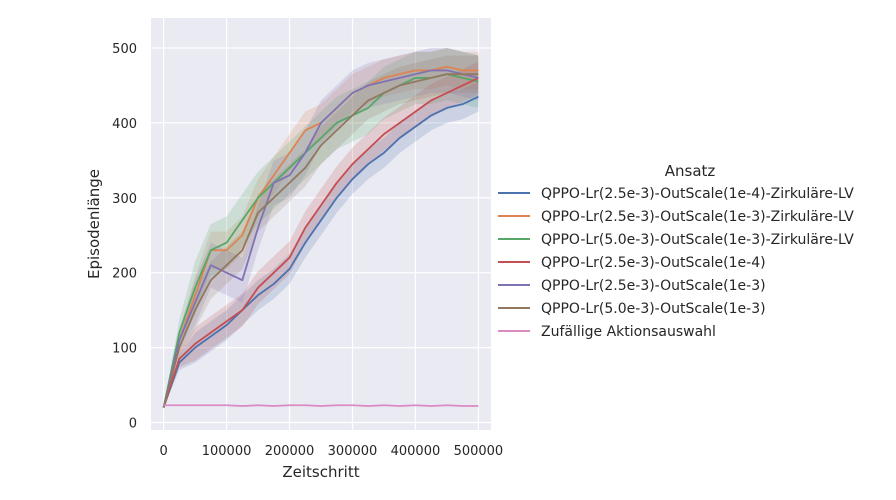 This screenshot has height=500, width=896. What do you see at coordinates (653, 263) in the screenshot?
I see `legend-label: QPPO-Lr(2.5e-3)-OutScale(1e-4)` at bounding box center [653, 263].